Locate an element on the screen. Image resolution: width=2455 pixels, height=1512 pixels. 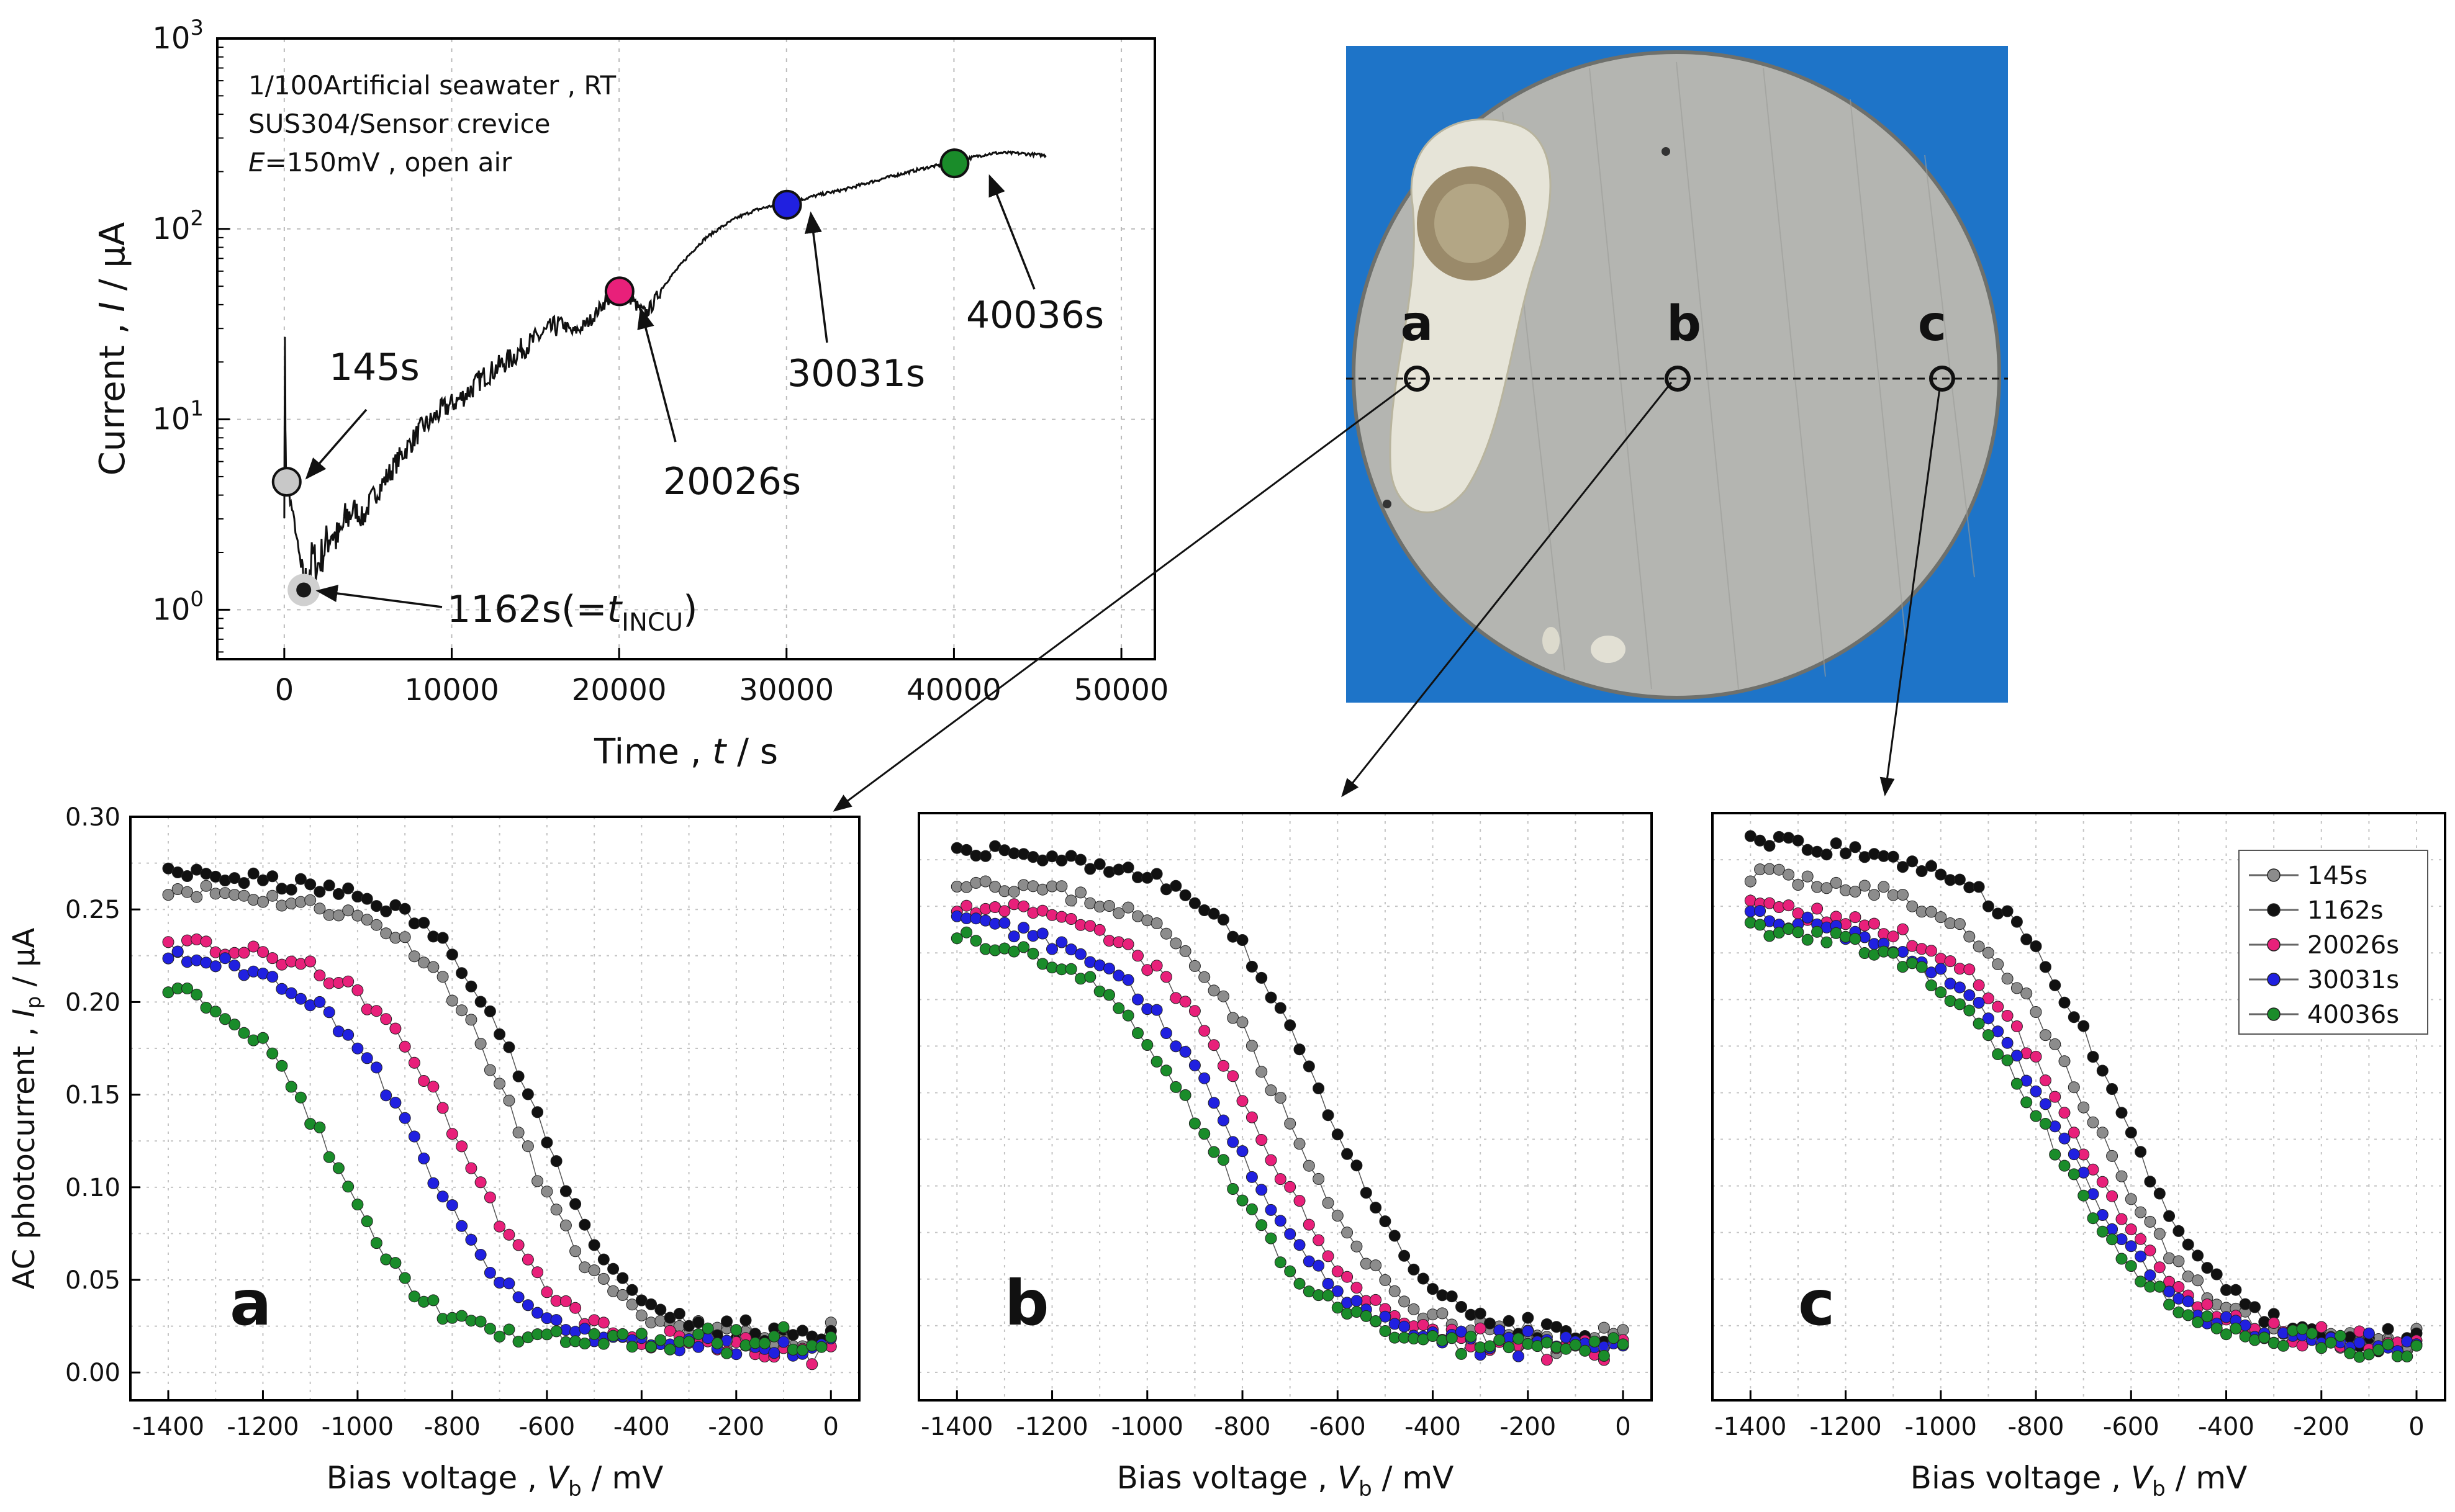
tl-y-axis-label-unit: / μA is located at coordinates (113, 262).